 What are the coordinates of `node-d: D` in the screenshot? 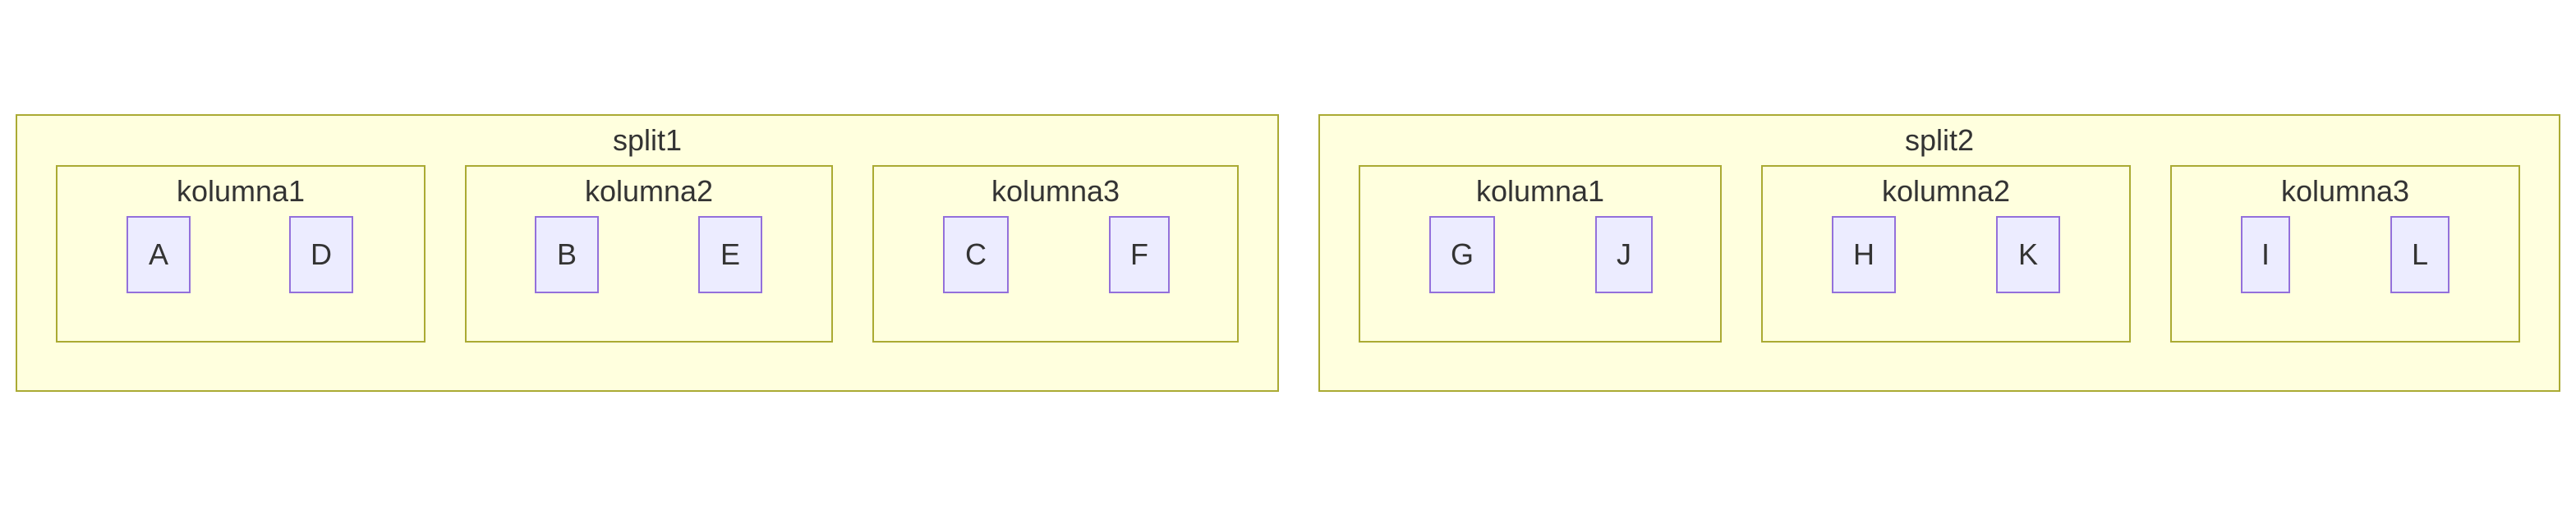 It's located at (321, 254).